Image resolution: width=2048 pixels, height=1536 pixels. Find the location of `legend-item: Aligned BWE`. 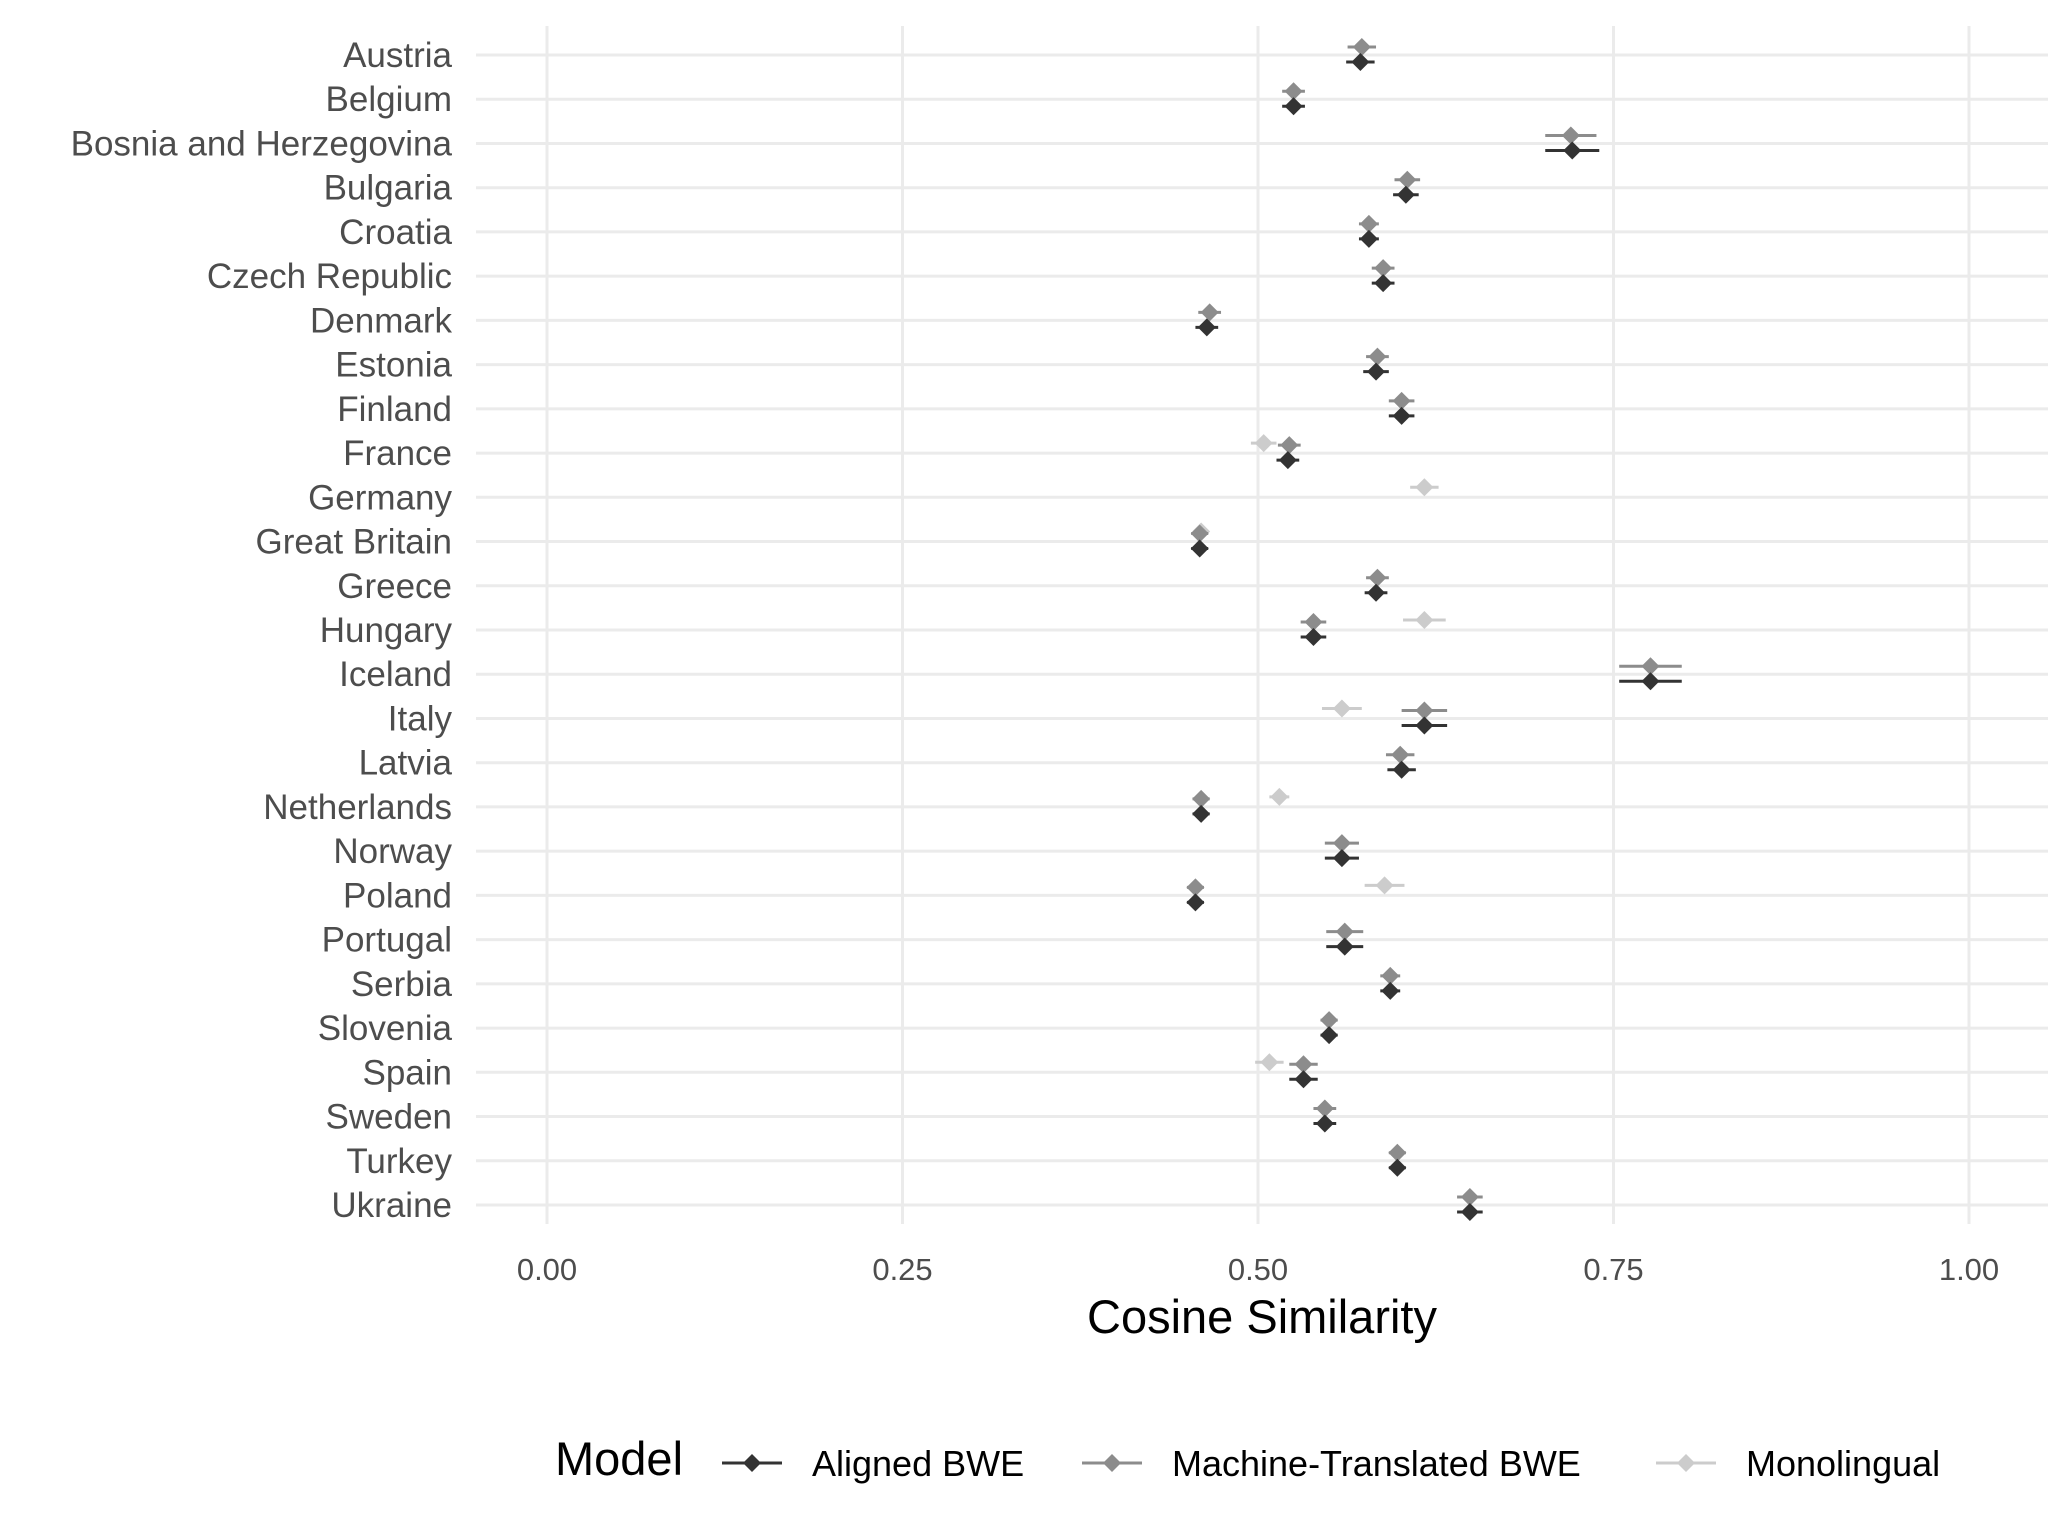

legend-item: Aligned BWE is located at coordinates (873, 1463).